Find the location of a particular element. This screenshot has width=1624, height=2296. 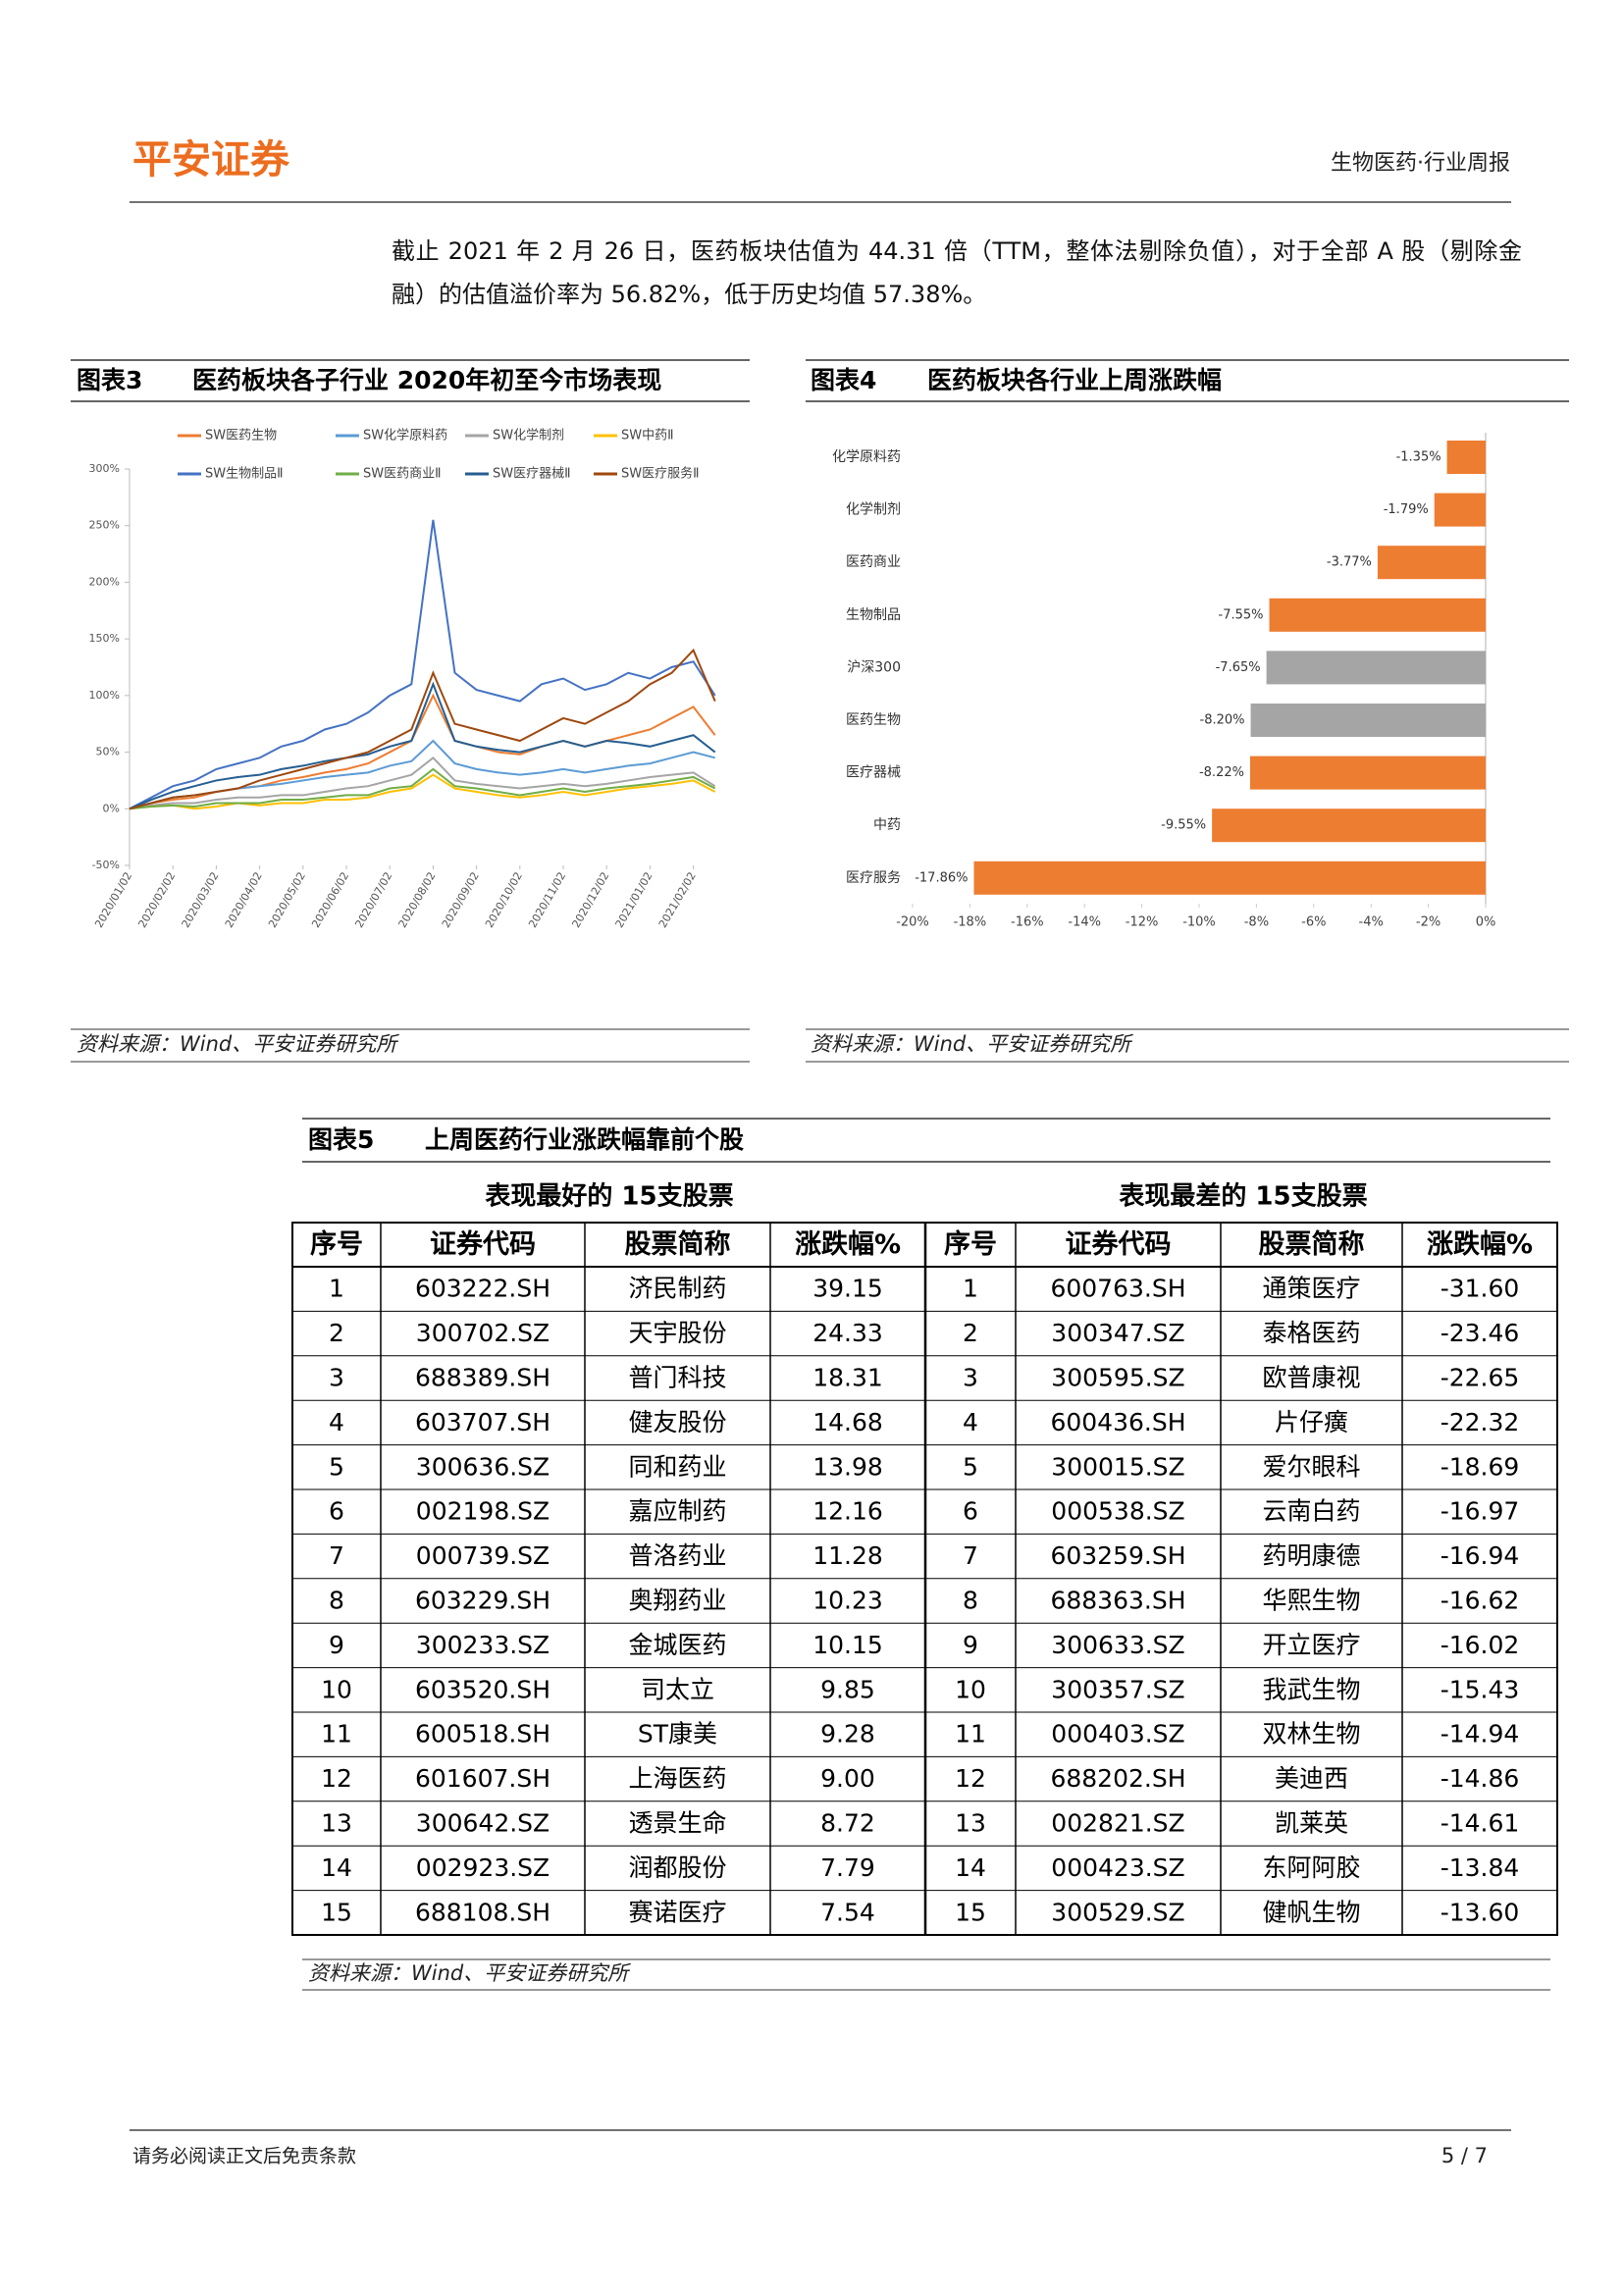

table-cell: 司太立 is located at coordinates (677, 1689).